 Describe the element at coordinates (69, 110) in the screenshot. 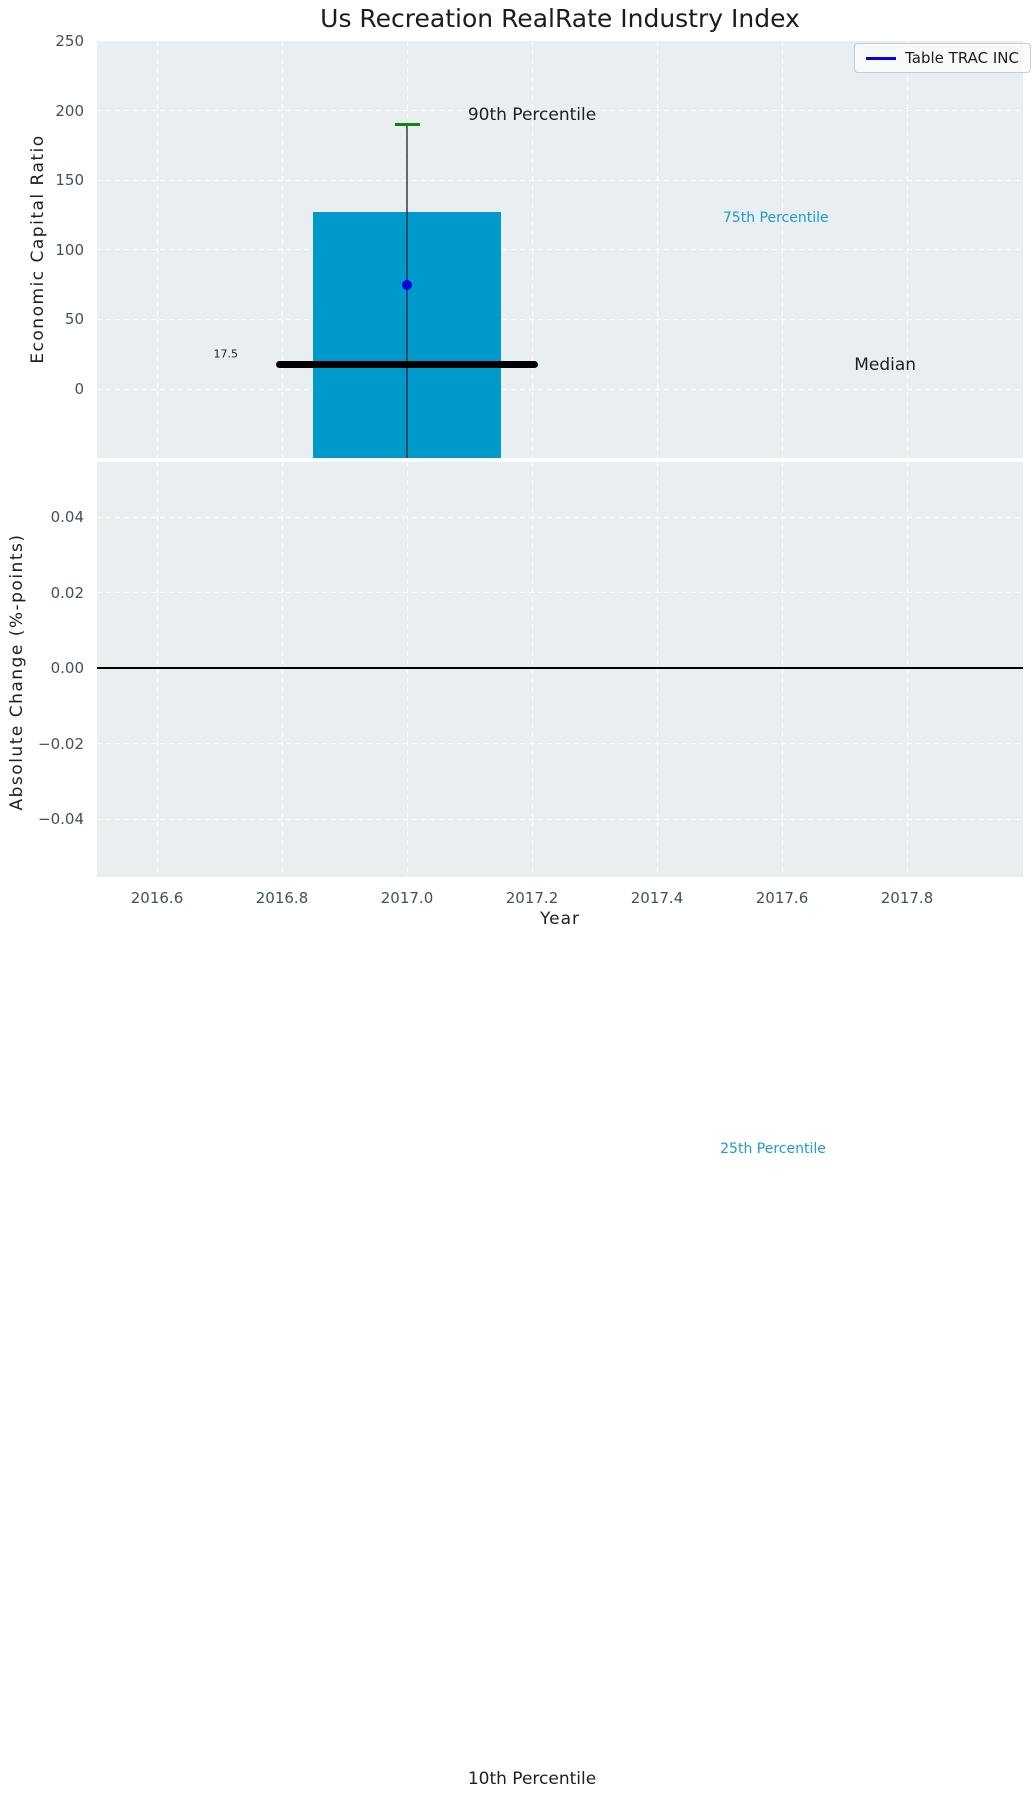

I see `ytick-200: 200` at that location.